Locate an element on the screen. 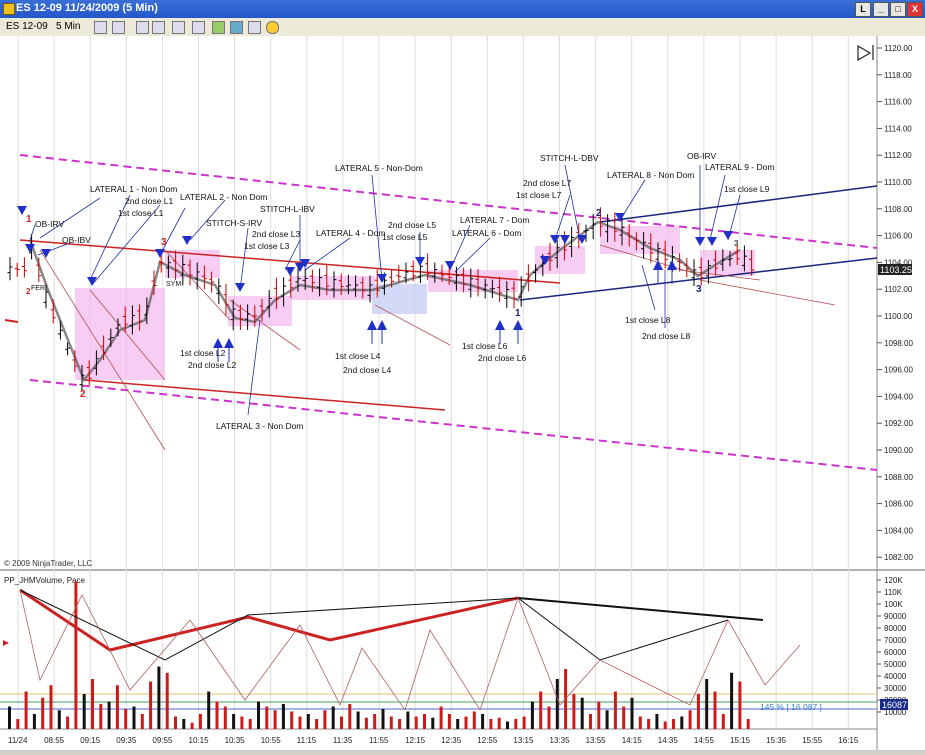 The width and height of the screenshot is (925, 755). chart-trader-icon is located at coordinates (254, 27).